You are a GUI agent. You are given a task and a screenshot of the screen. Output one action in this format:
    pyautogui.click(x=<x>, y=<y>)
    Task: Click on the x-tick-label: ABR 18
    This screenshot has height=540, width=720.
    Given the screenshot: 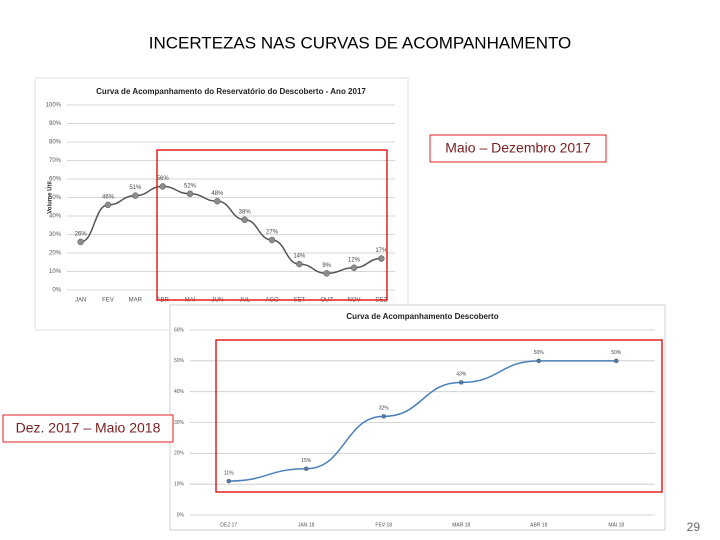 What is the action you would take?
    pyautogui.click(x=538, y=525)
    